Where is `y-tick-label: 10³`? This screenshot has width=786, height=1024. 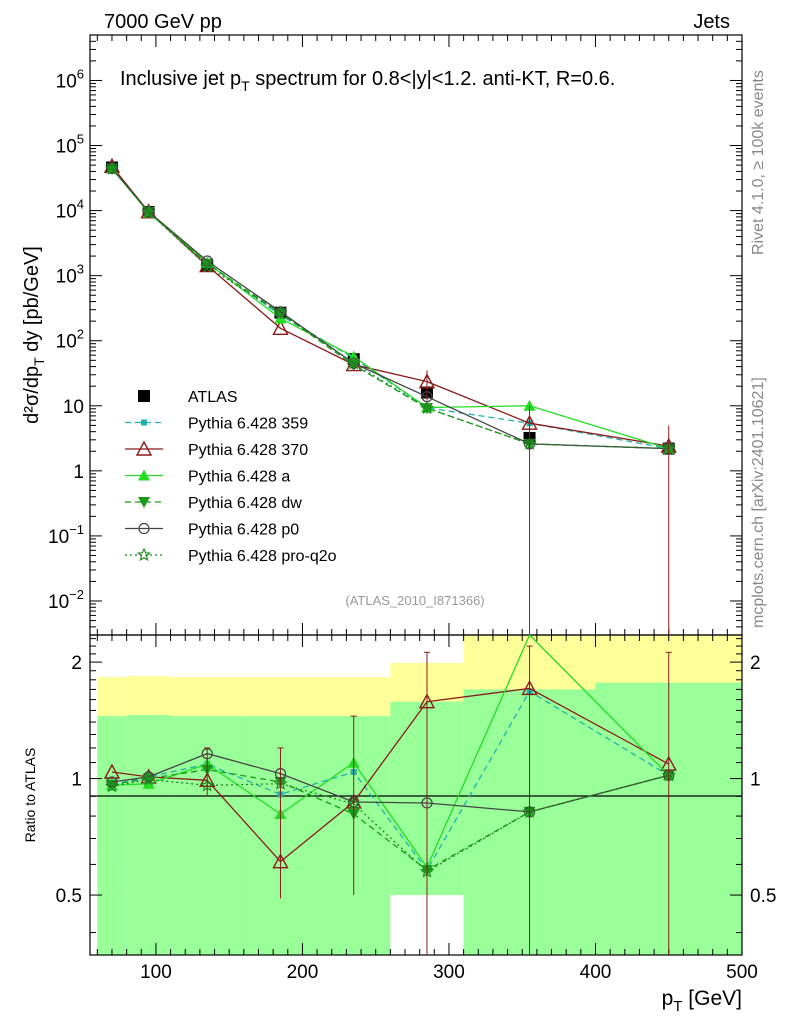 y-tick-label: 10³ is located at coordinates (70, 275).